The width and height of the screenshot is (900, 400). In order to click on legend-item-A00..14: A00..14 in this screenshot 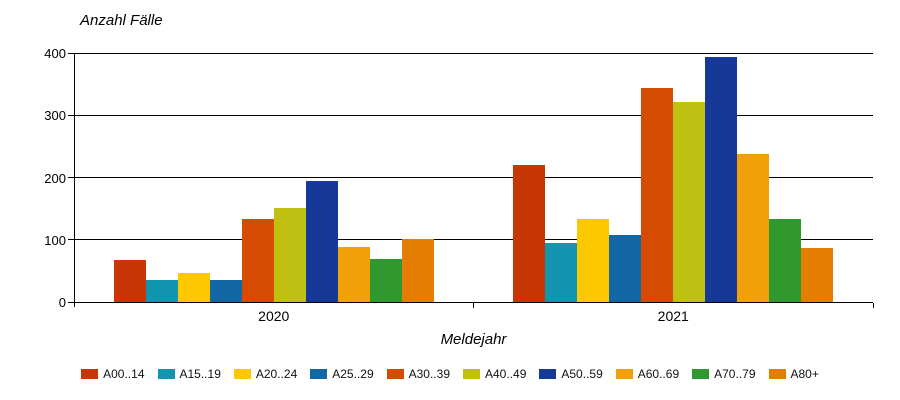, I will do `click(113, 374)`.